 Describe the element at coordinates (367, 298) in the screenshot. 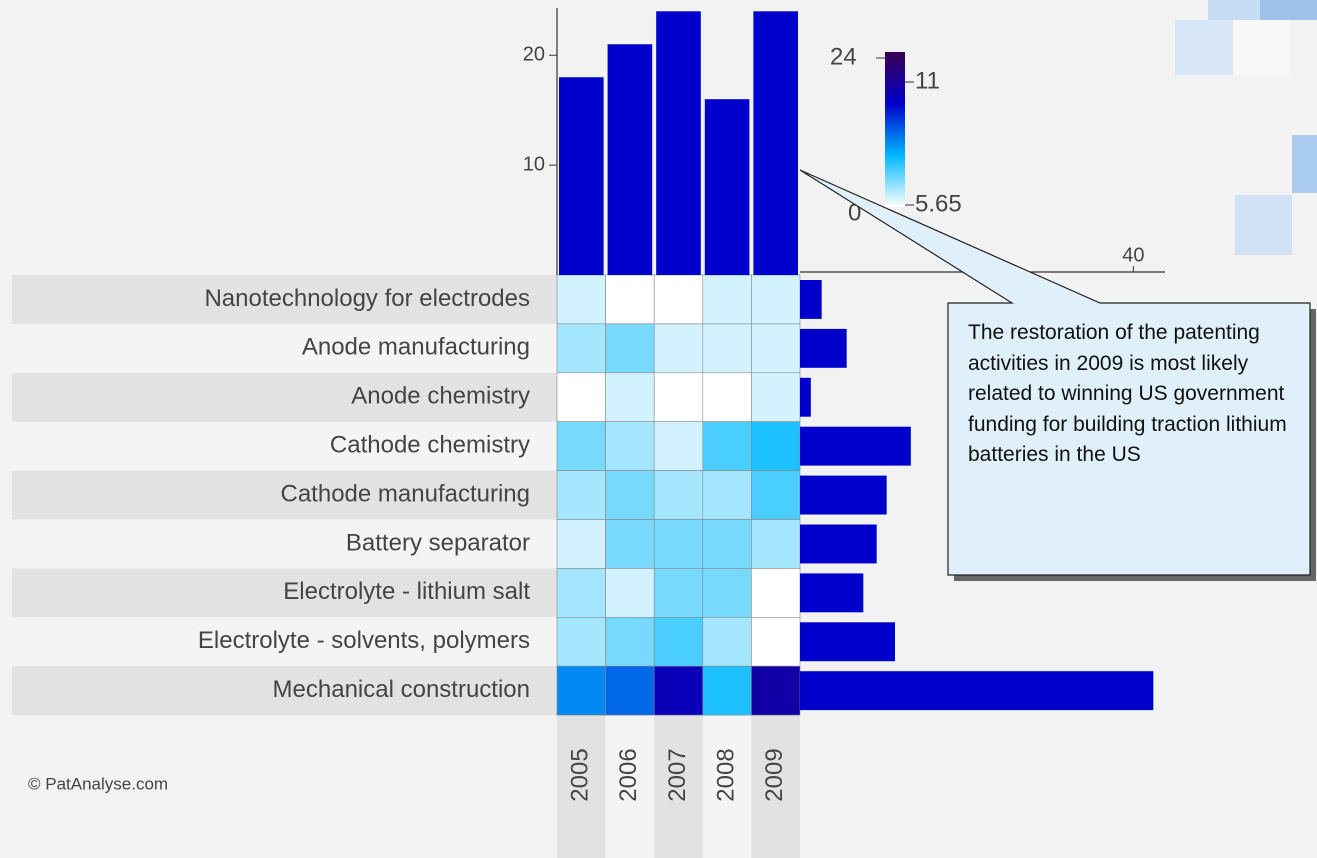

I see `row-label: Nanotechnology for electrodes` at that location.